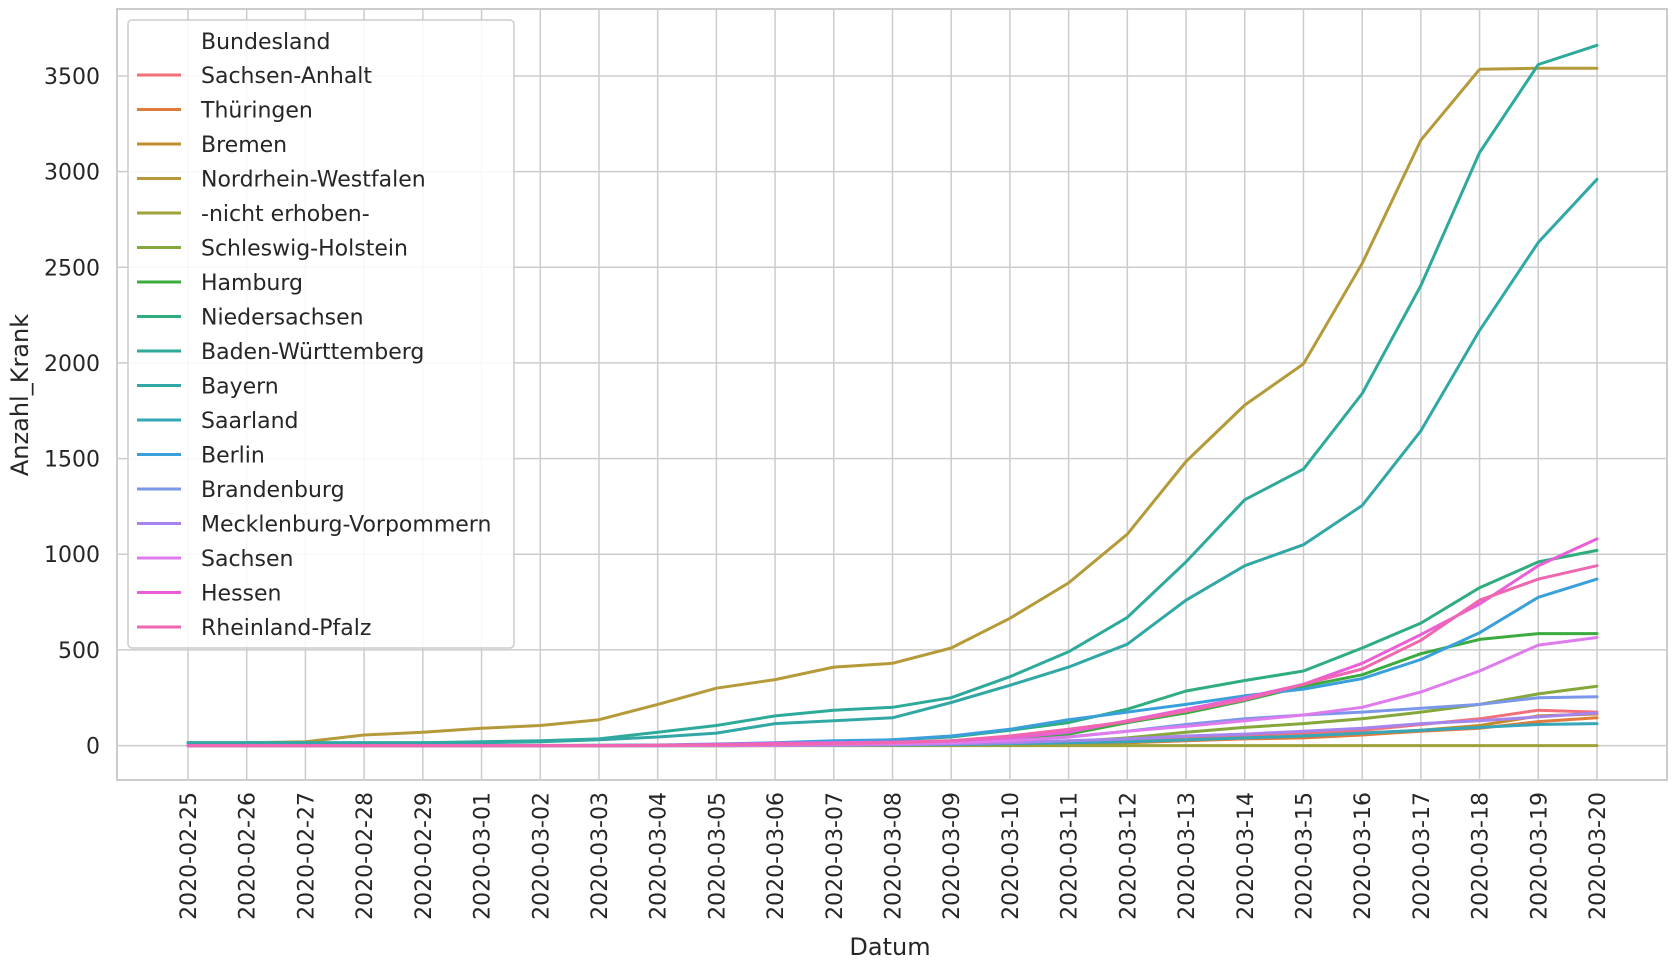  What do you see at coordinates (835, 856) in the screenshot?
I see `x-tick-label: 2020-03-07` at bounding box center [835, 856].